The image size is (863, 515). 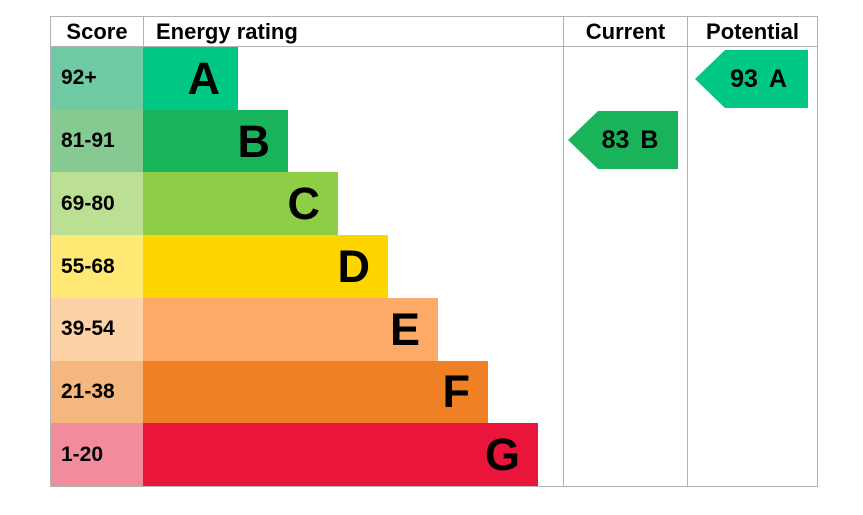 What do you see at coordinates (354, 267) in the screenshot?
I see `band-letter-d: D` at bounding box center [354, 267].